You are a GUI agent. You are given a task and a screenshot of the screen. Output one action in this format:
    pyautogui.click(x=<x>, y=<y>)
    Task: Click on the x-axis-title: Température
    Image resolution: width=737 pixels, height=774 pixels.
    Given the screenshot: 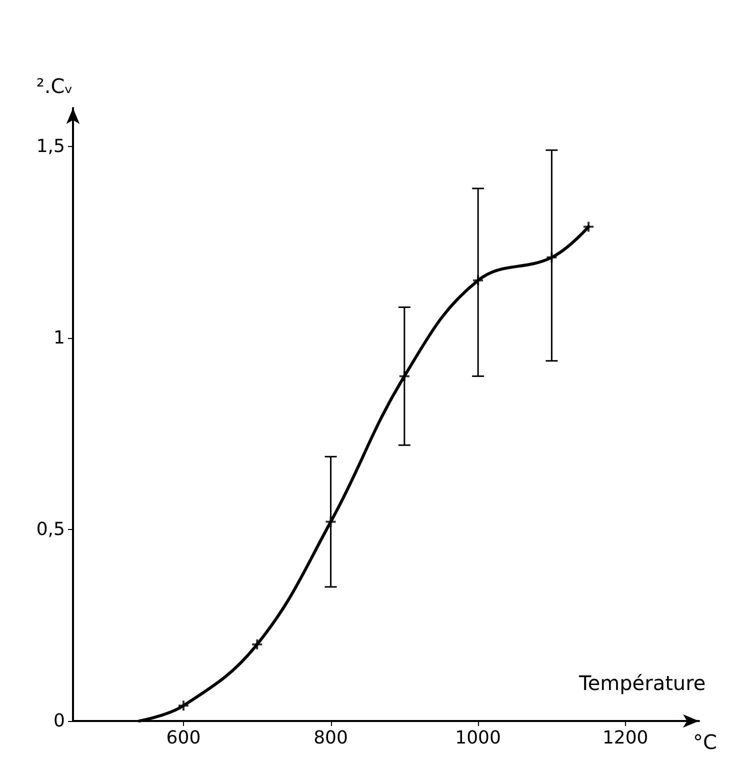 What is the action you would take?
    pyautogui.click(x=642, y=683)
    